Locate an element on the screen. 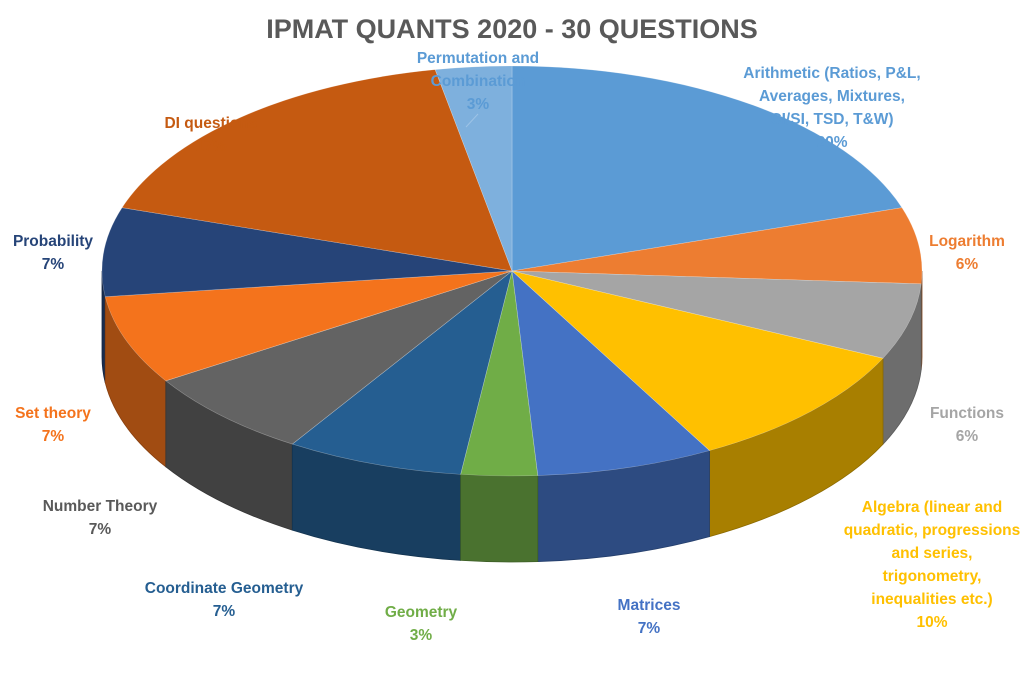  slice-label-9: Set theory 7% is located at coordinates (53, 425).